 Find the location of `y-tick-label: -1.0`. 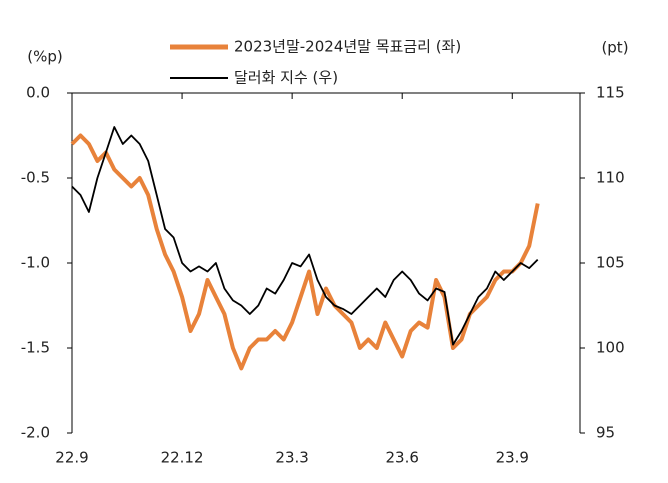

y-tick-label: -1.0 is located at coordinates (35, 263).